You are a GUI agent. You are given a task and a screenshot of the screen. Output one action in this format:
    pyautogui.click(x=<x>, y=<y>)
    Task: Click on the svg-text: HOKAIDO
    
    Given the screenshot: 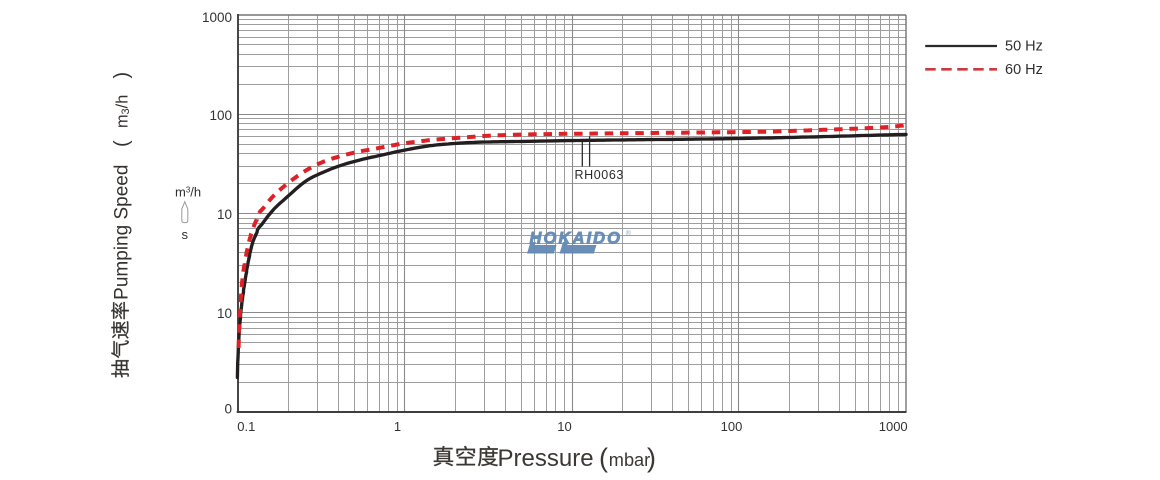 What is the action you would take?
    pyautogui.click(x=576, y=239)
    